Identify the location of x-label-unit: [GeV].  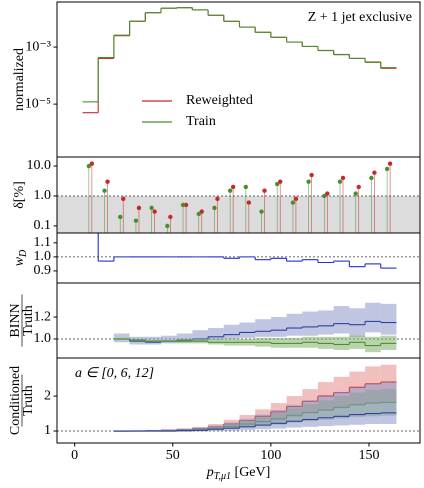
(250, 472).